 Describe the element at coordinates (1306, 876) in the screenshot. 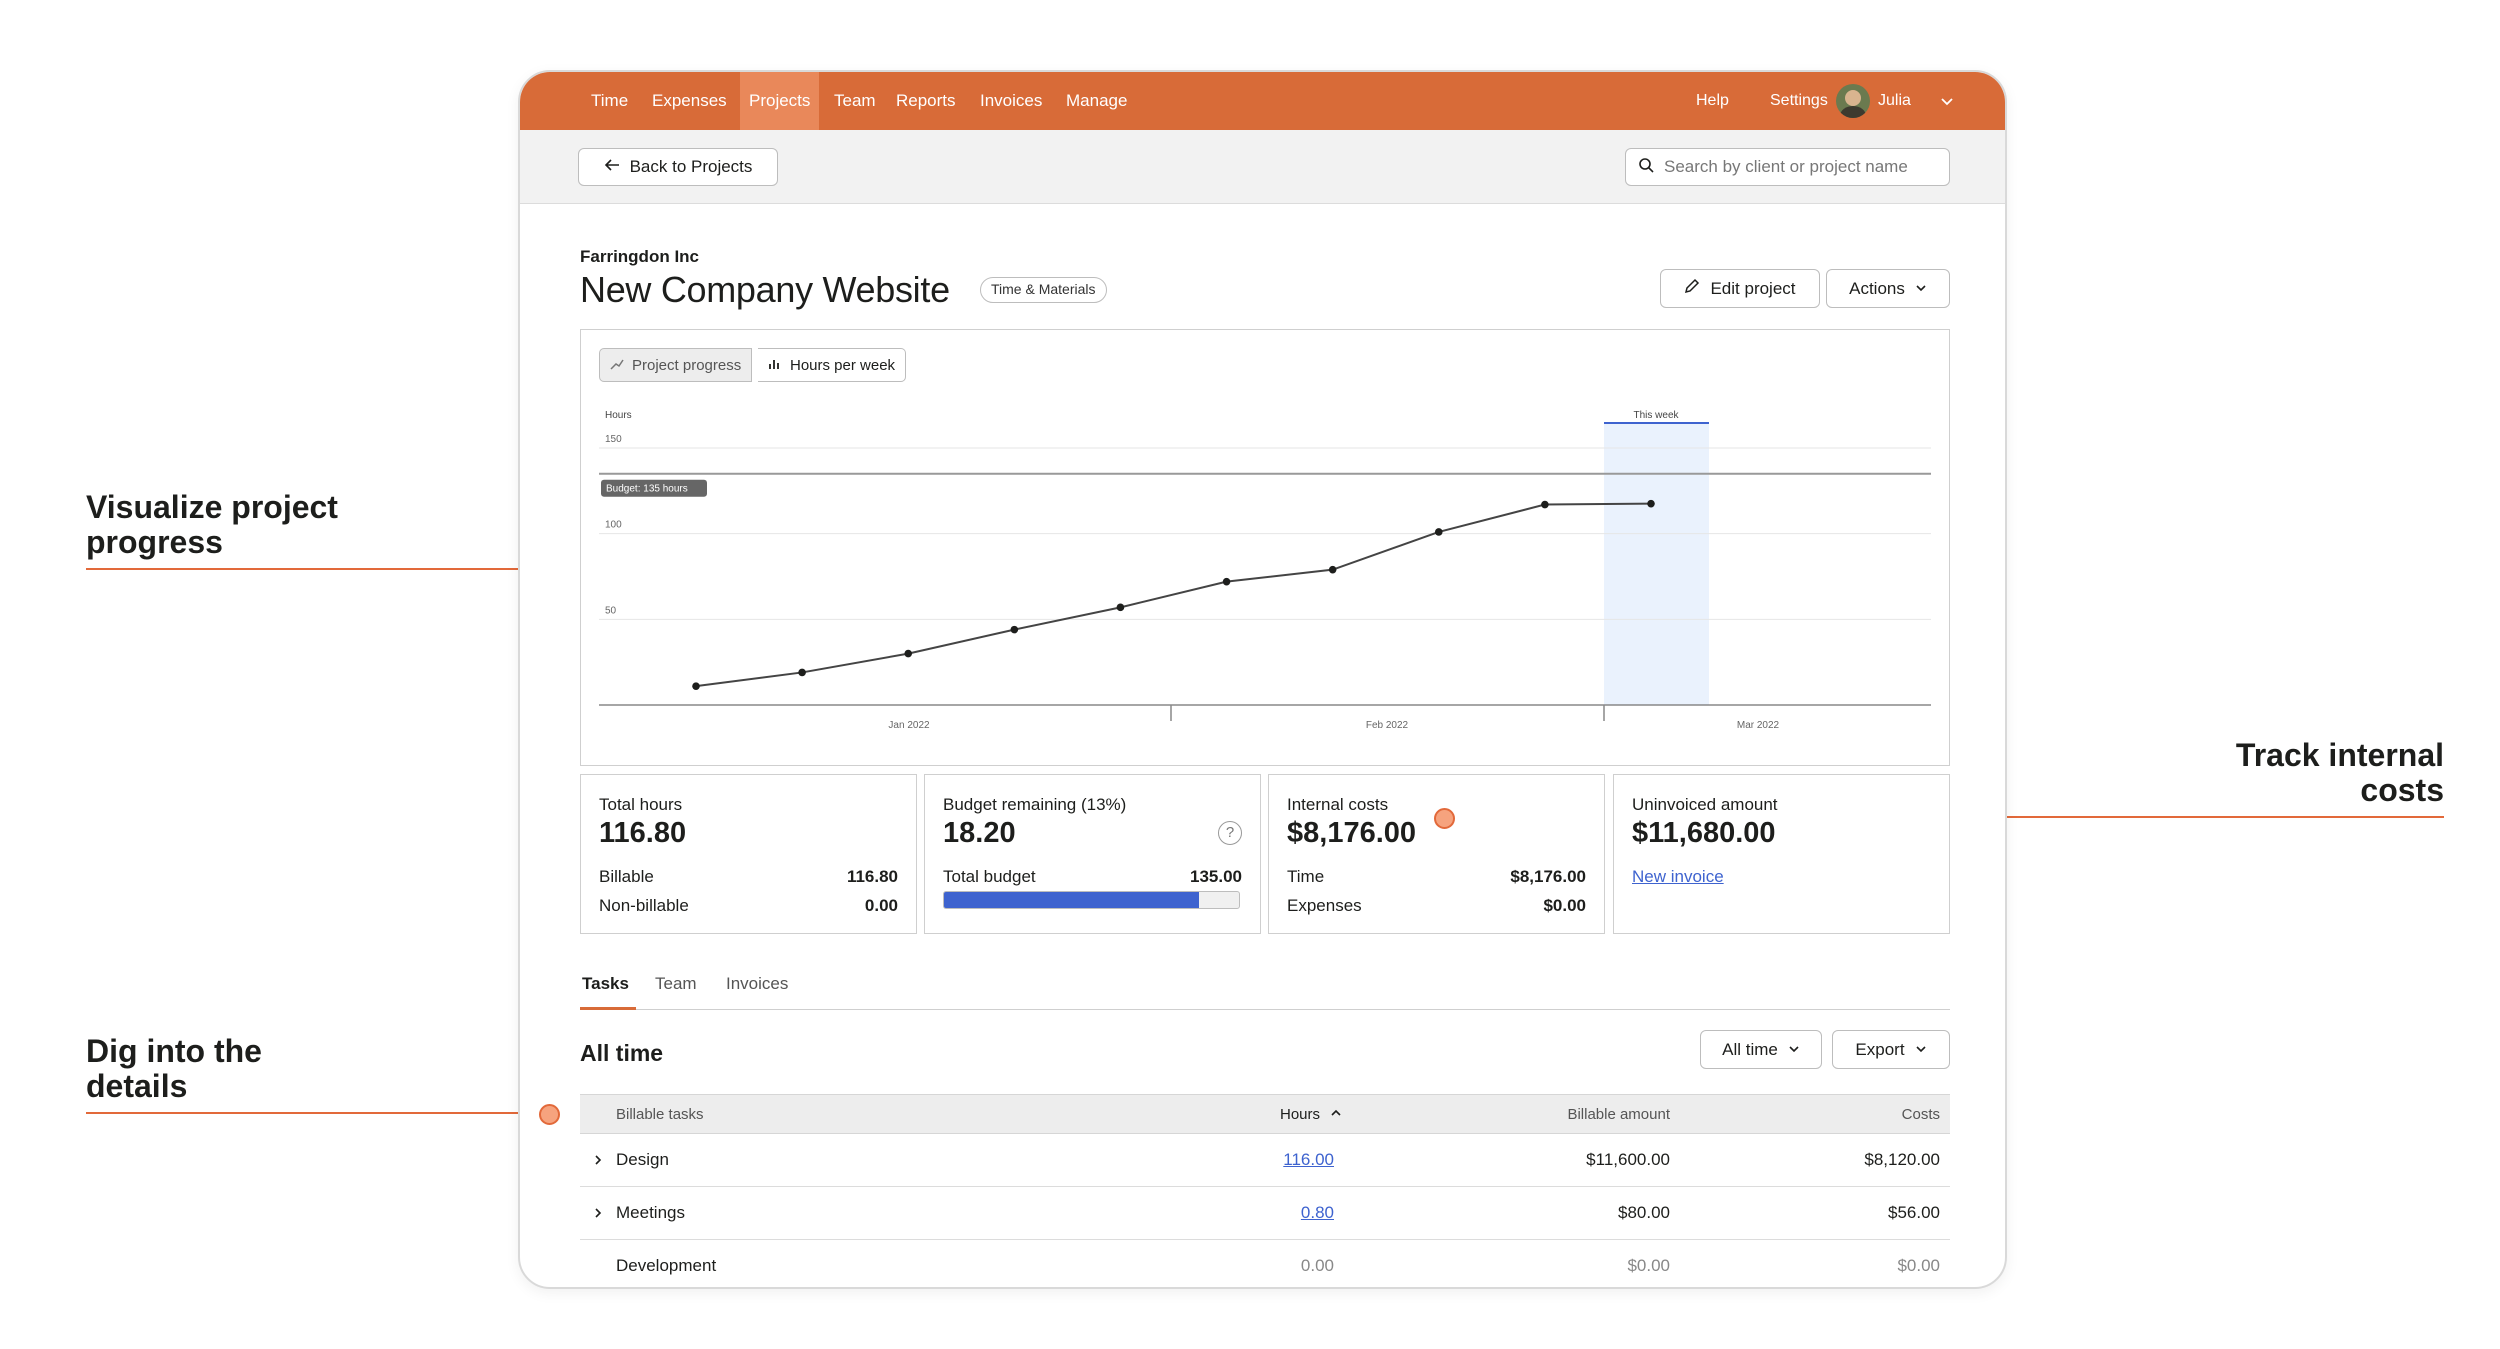

I see `time-cost-label: Time` at that location.